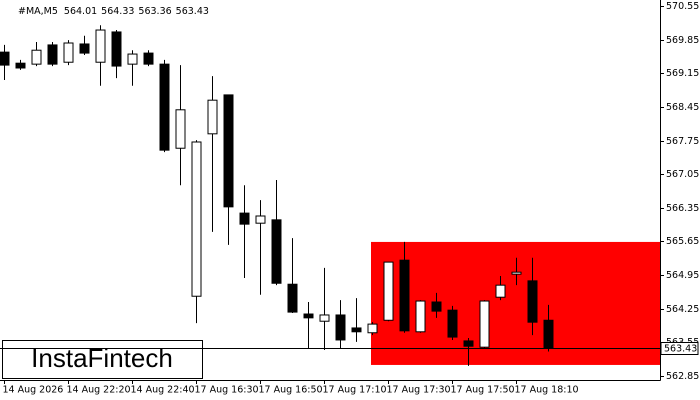 The image size is (700, 400). Describe the element at coordinates (163, 390) in the screenshot. I see `x-tick-label: 14 Aug 22:40` at that location.